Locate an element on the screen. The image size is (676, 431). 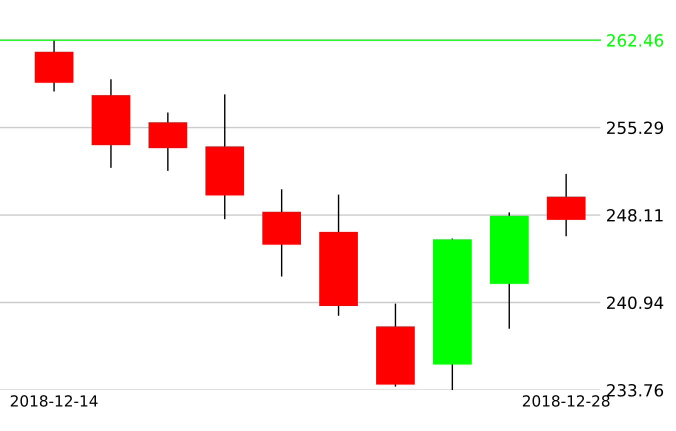
x-tick-label: 2018-12-28 is located at coordinates (566, 401).